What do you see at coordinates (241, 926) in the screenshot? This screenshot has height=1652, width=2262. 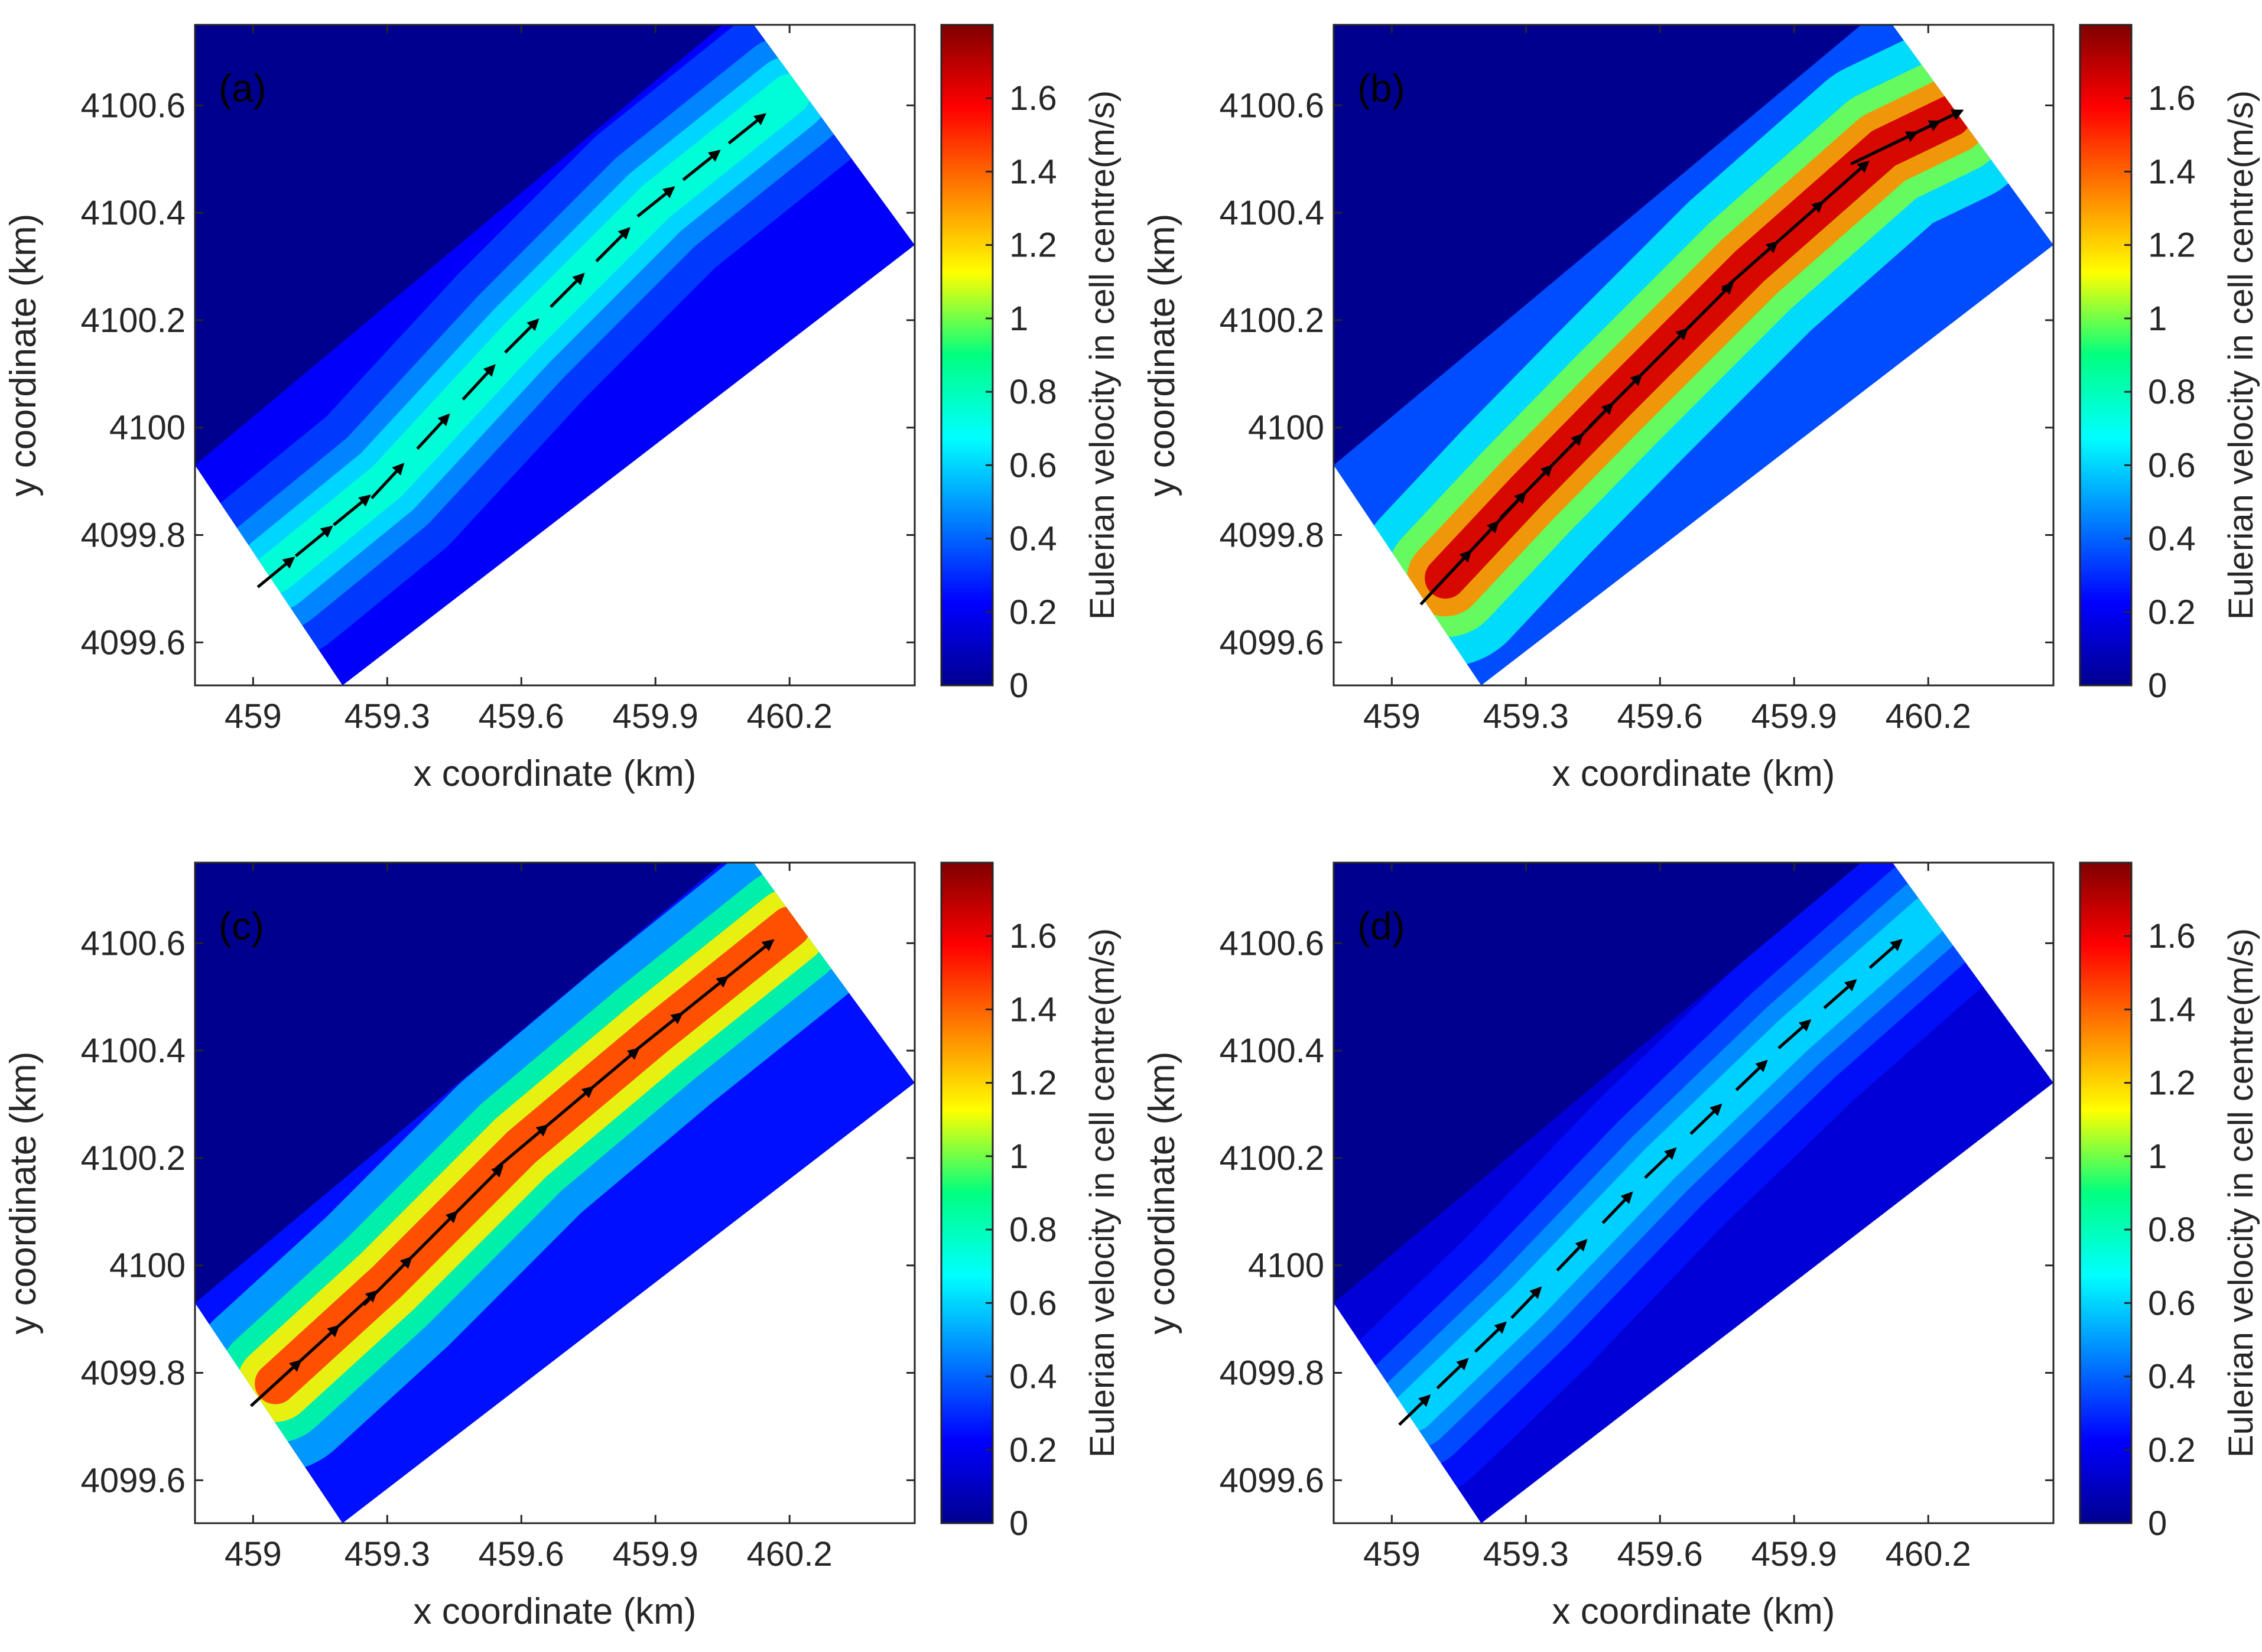 I see `panel-label: (c)` at bounding box center [241, 926].